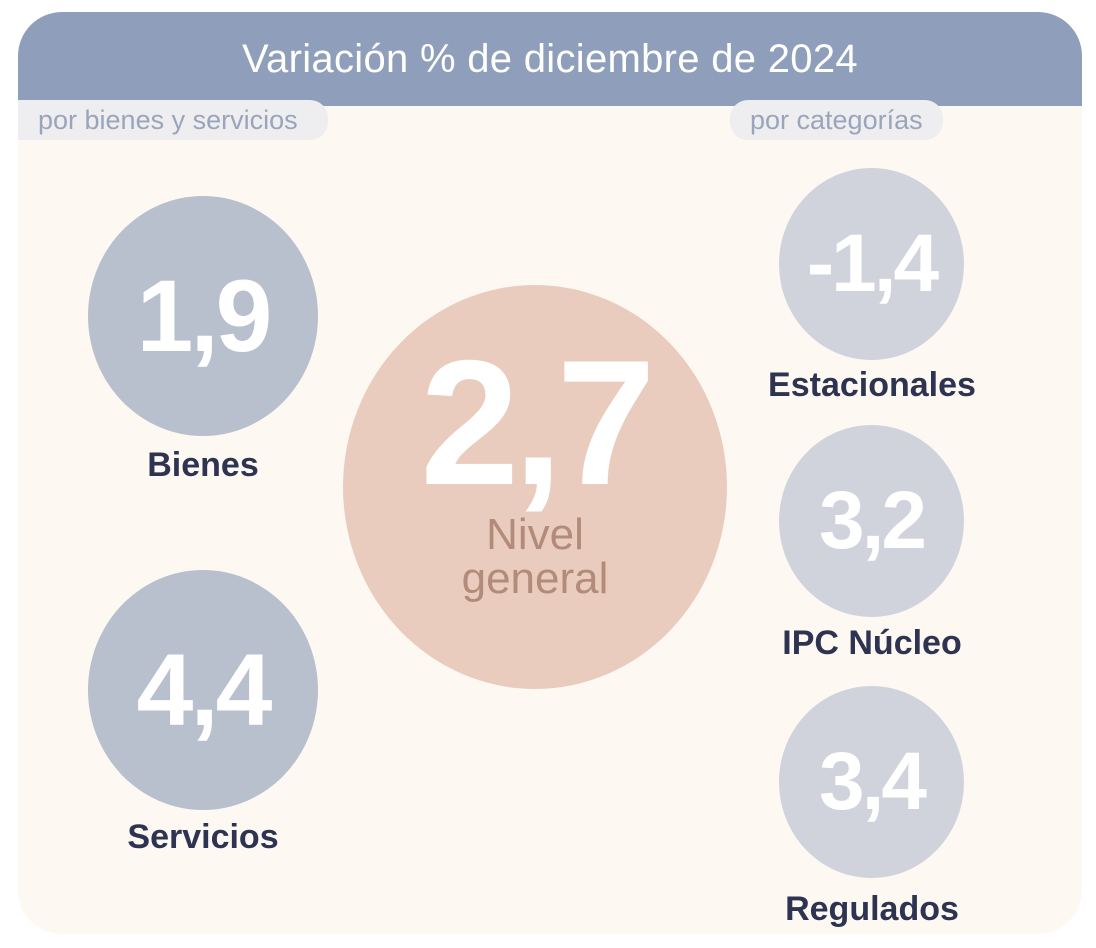 The image size is (1096, 948). I want to click on header-bar: Variación % de diciembre de 2024, so click(550, 59).